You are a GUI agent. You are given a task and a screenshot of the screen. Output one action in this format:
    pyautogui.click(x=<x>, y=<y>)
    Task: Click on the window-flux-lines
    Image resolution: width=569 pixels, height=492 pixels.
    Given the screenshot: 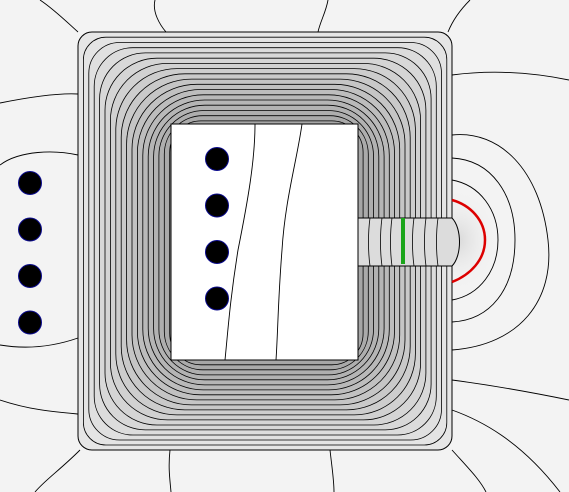 What is the action you would take?
    pyautogui.click(x=263, y=242)
    